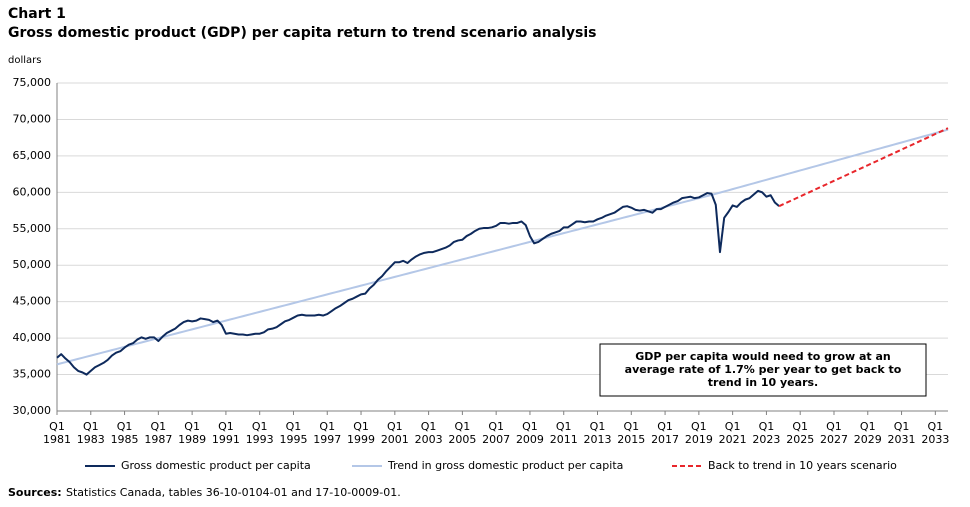  I want to click on y-tick-label: 55,000, so click(32, 228).